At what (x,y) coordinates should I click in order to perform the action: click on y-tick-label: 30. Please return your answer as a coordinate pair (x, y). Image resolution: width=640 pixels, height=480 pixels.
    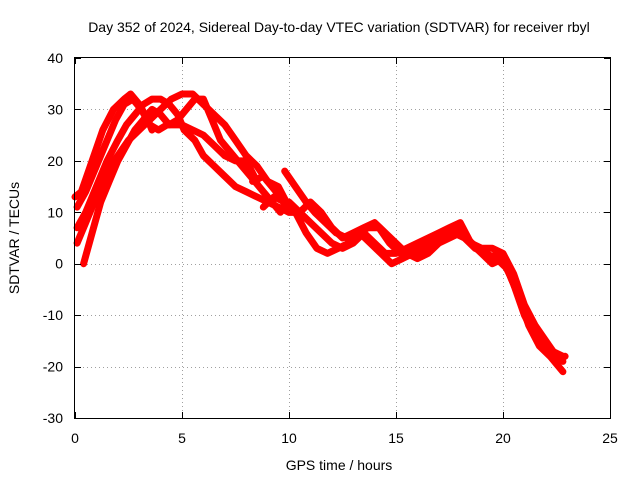
    Looking at the image, I should click on (55, 109).